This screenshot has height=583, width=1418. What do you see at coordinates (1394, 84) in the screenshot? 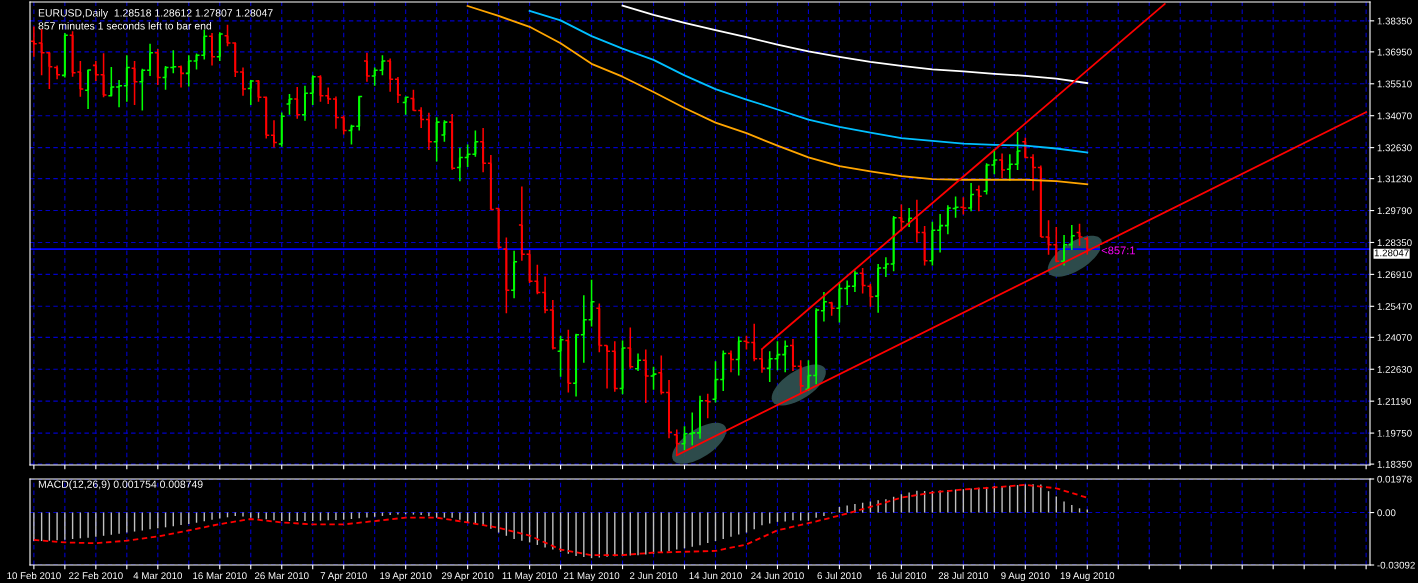
I see `y-tick-label: 1.35510` at bounding box center [1394, 84].